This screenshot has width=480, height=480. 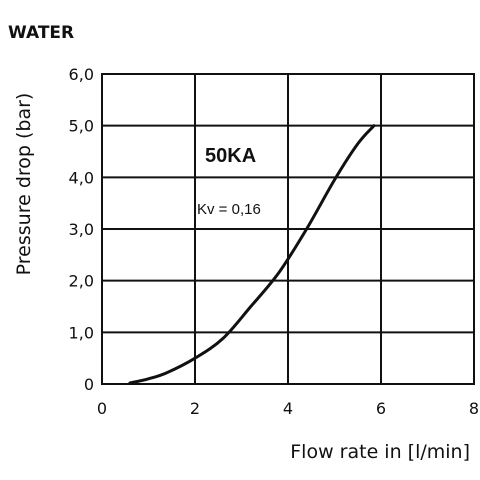 I want to click on x-axis-label: Flow rate in [l/min], so click(x=380, y=452).